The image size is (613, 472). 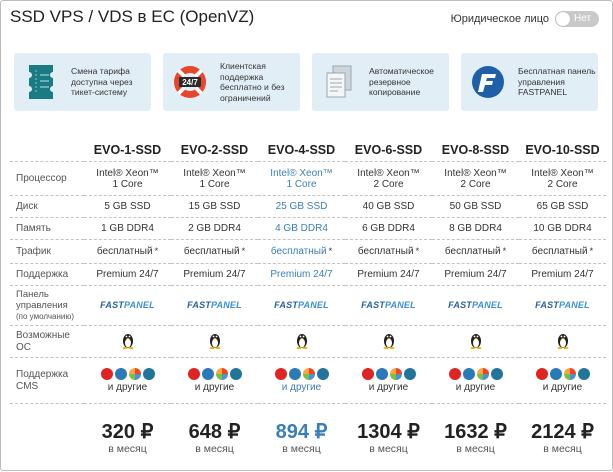 I want to click on price-label-spacer, so click(x=47, y=437).